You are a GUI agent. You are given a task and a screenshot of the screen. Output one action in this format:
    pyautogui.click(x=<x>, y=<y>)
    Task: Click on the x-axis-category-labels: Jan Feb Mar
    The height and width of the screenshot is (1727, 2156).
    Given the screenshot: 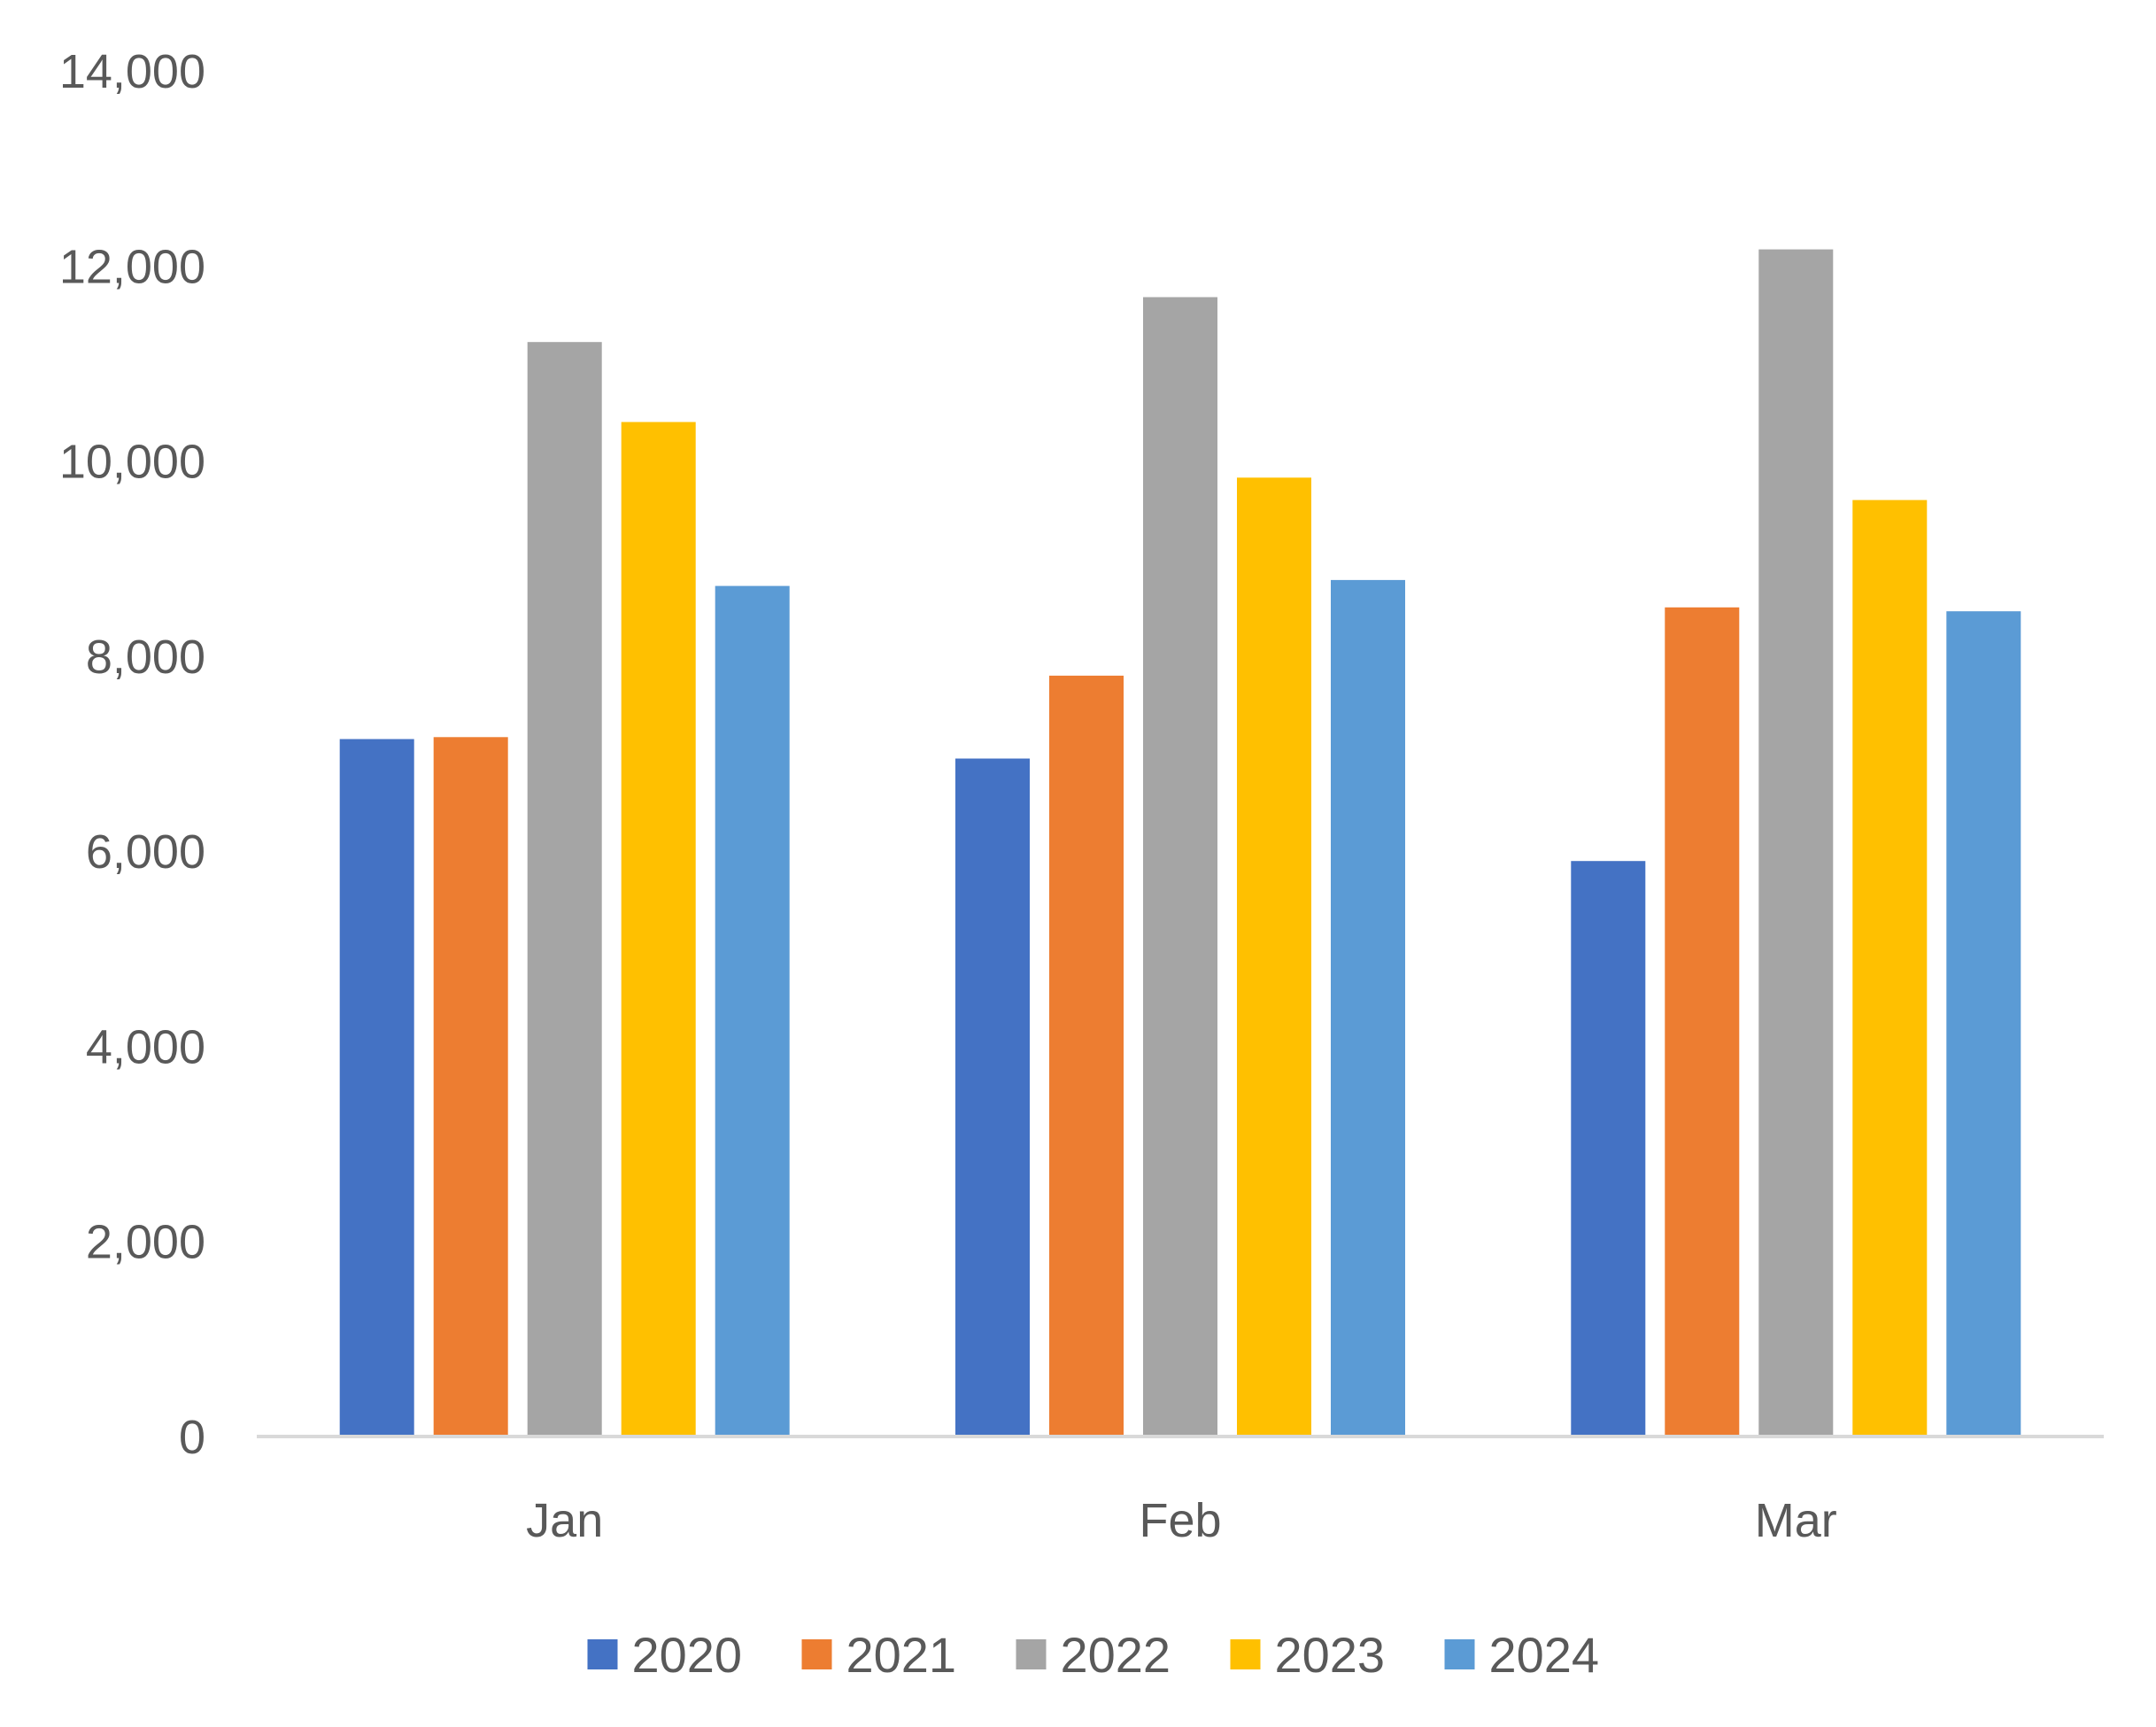 What is the action you would take?
    pyautogui.click(x=1182, y=1520)
    